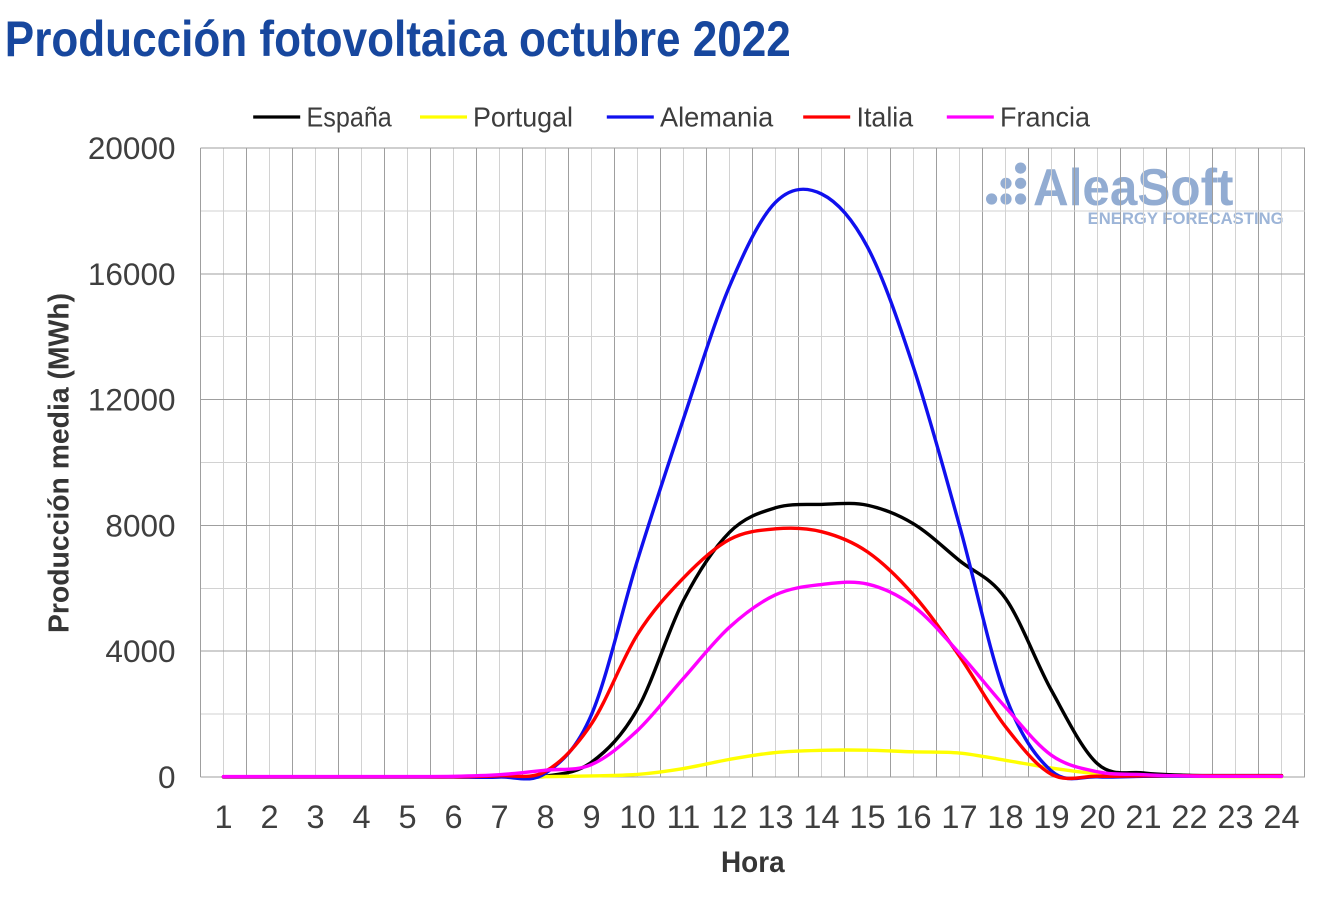 This screenshot has height=923, width=1320. I want to click on svg-text: 8000, so click(140, 525).